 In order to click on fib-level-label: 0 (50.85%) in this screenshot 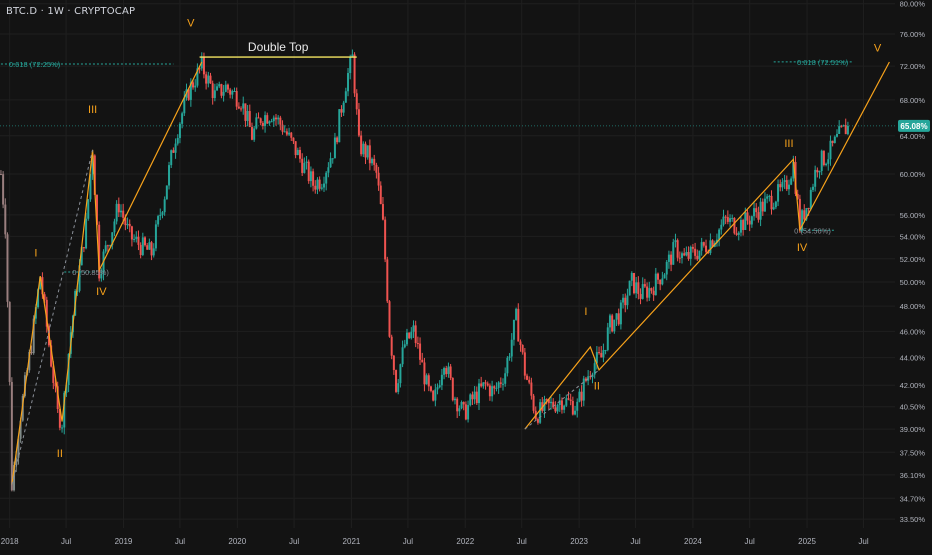, I will do `click(90, 272)`.